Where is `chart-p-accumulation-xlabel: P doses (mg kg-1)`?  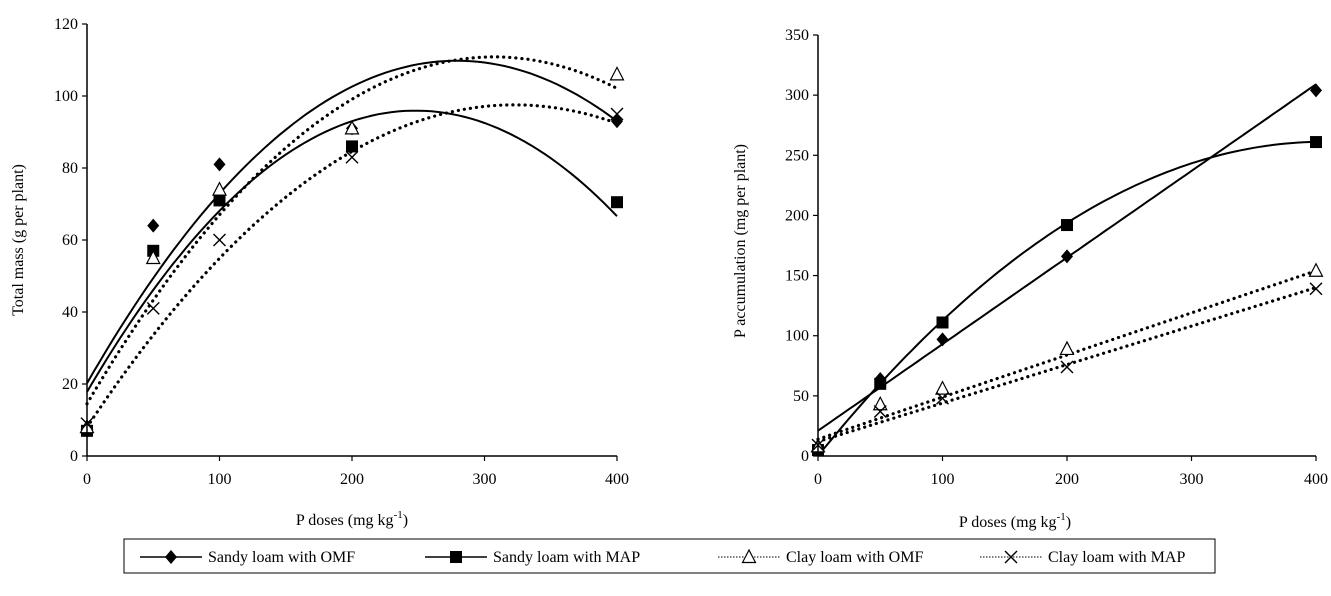 chart-p-accumulation-xlabel: P doses (mg kg-1) is located at coordinates (1015, 521).